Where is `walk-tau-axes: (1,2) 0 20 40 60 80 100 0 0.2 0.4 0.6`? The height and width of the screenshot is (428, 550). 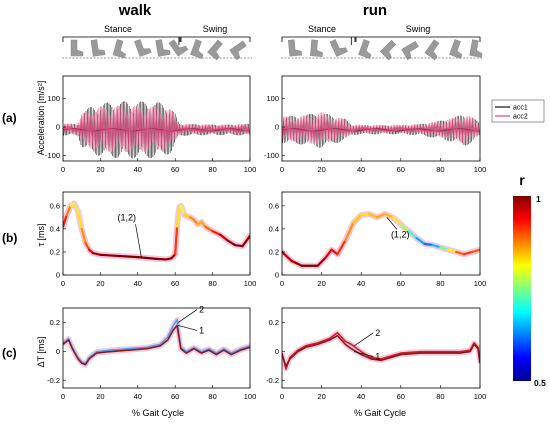 walk-tau-axes: (1,2) 0 20 40 60 80 100 0 0.2 0.4 0.6 is located at coordinates (153, 239).